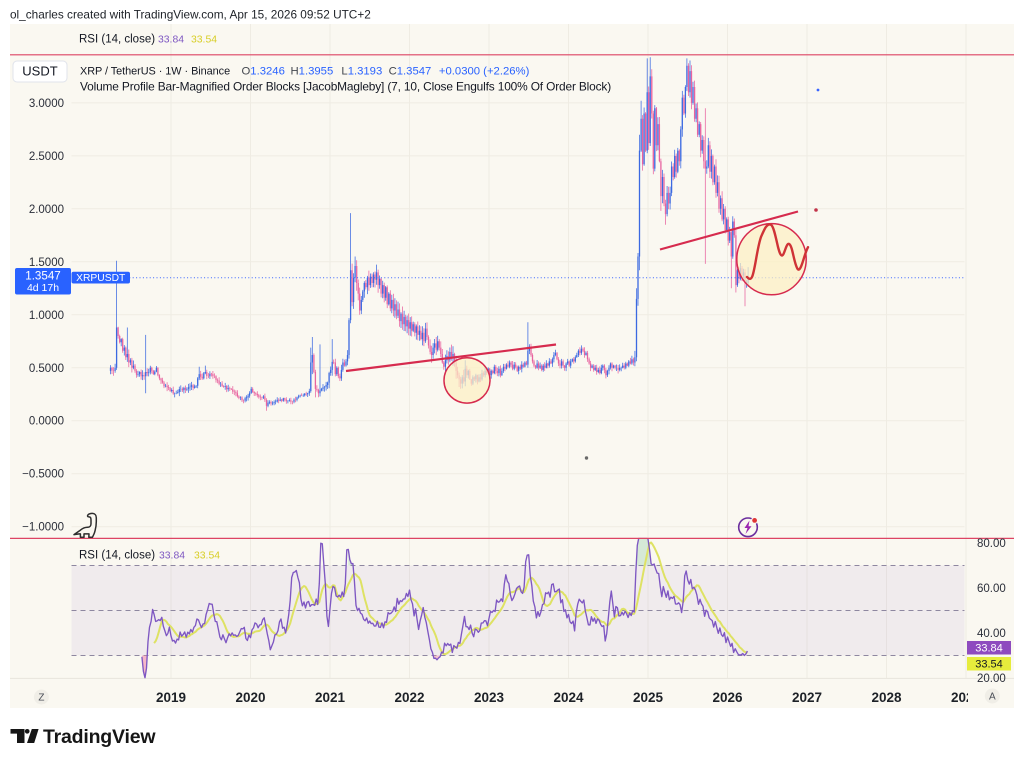 This screenshot has height=764, width=1024. What do you see at coordinates (43, 288) in the screenshot?
I see `svg-text: 4d 17h` at bounding box center [43, 288].